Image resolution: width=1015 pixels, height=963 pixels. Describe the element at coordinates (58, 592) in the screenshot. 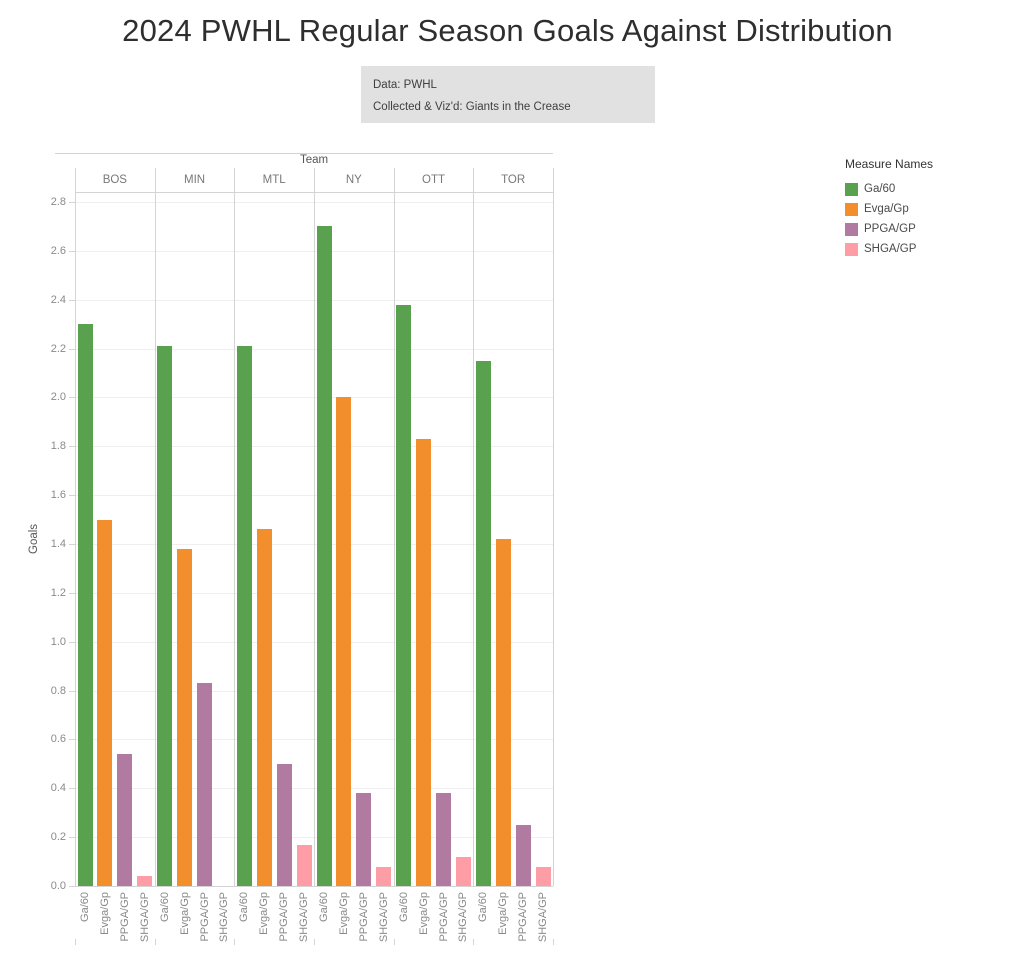

I see `y-tick-label: 1.2` at that location.